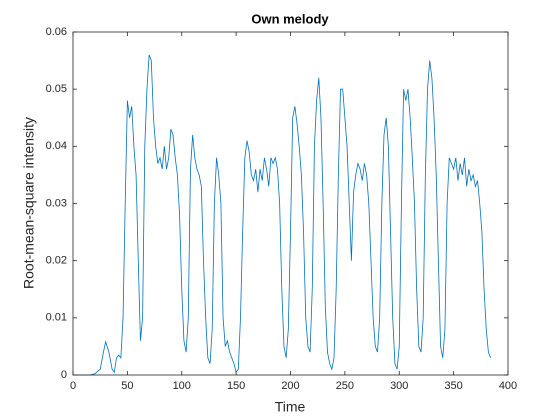 The height and width of the screenshot is (420, 560). What do you see at coordinates (64, 375) in the screenshot?
I see `y-tick-label: 0` at bounding box center [64, 375].